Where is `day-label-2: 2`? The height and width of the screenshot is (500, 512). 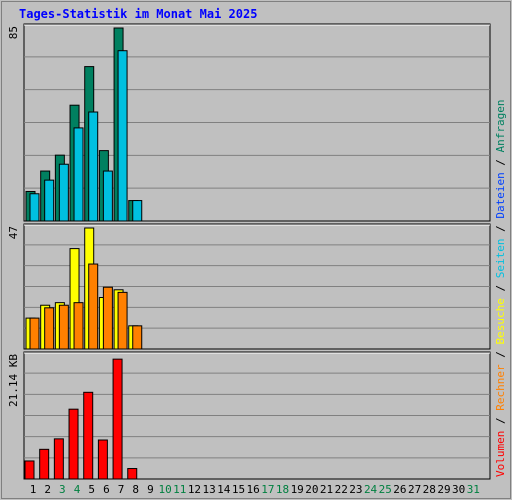 day-label-2: 2 is located at coordinates (47, 489).